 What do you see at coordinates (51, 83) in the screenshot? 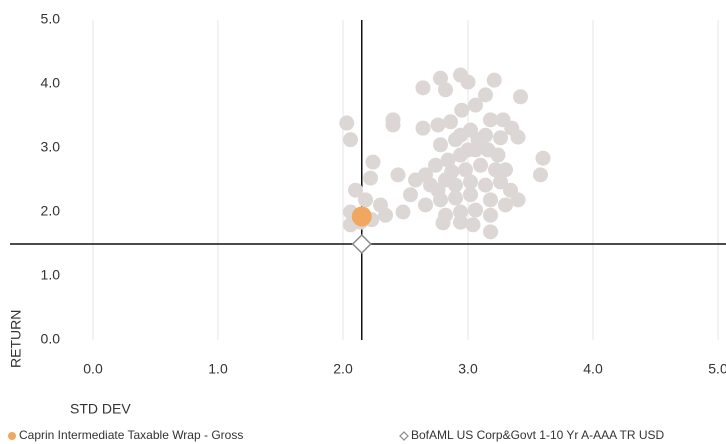
I see `y-tick-label: 4.0` at bounding box center [51, 83].